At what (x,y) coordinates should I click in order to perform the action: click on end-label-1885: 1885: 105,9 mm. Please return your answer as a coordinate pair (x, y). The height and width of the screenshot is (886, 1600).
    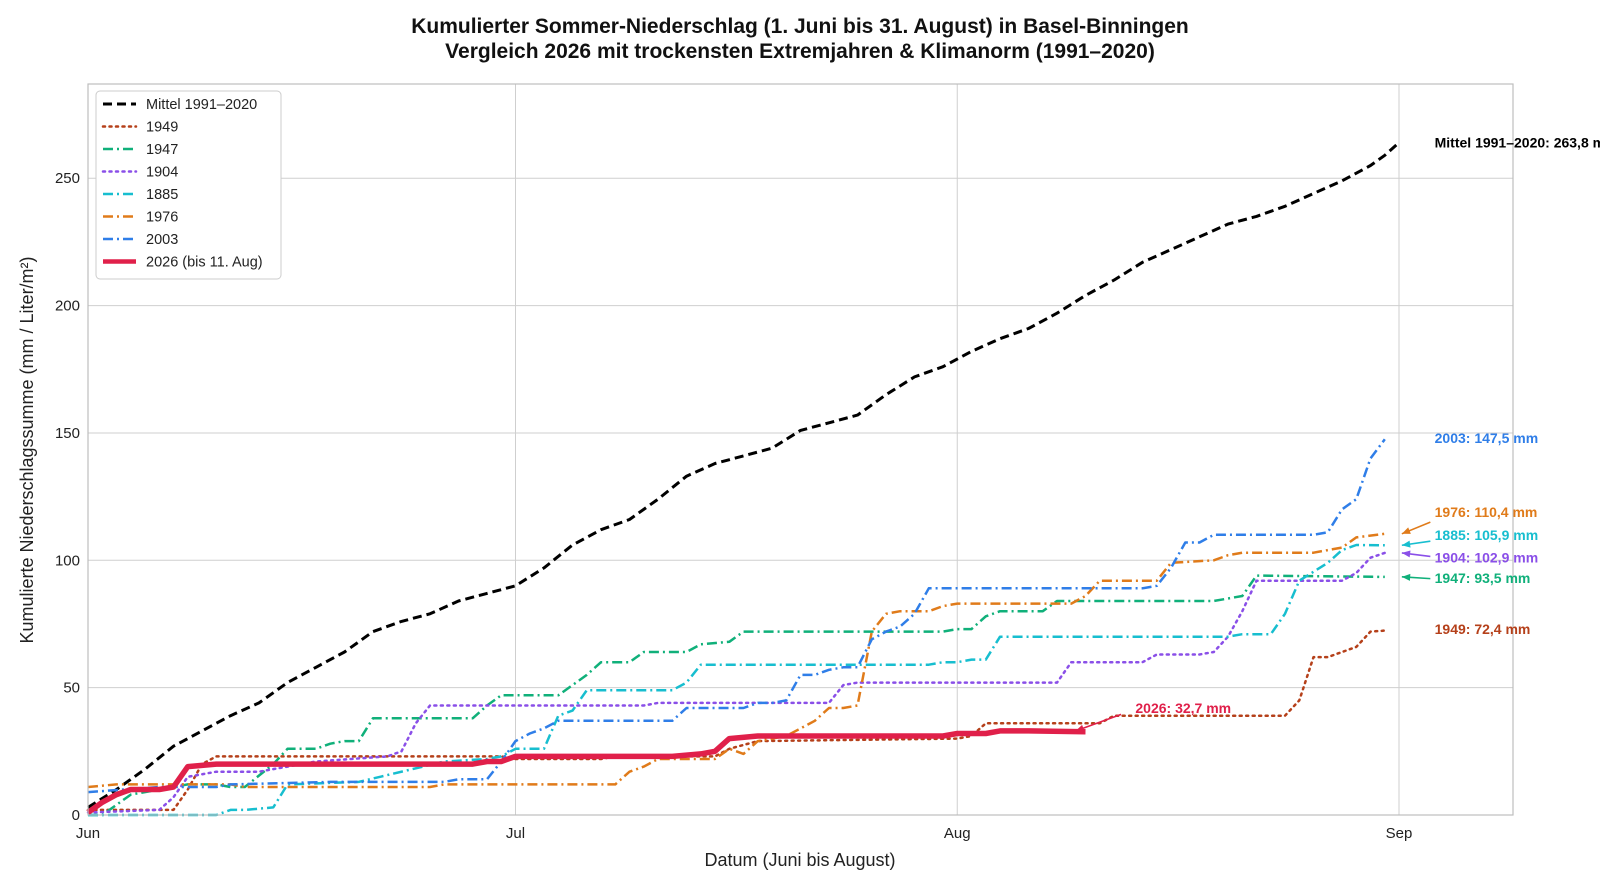
    Looking at the image, I should click on (1487, 535).